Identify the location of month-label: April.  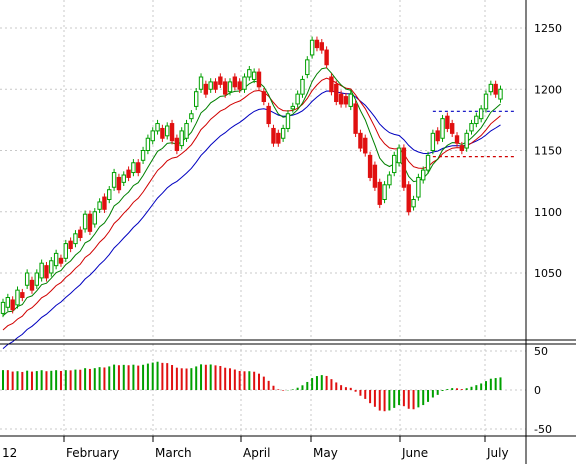
(256, 453).